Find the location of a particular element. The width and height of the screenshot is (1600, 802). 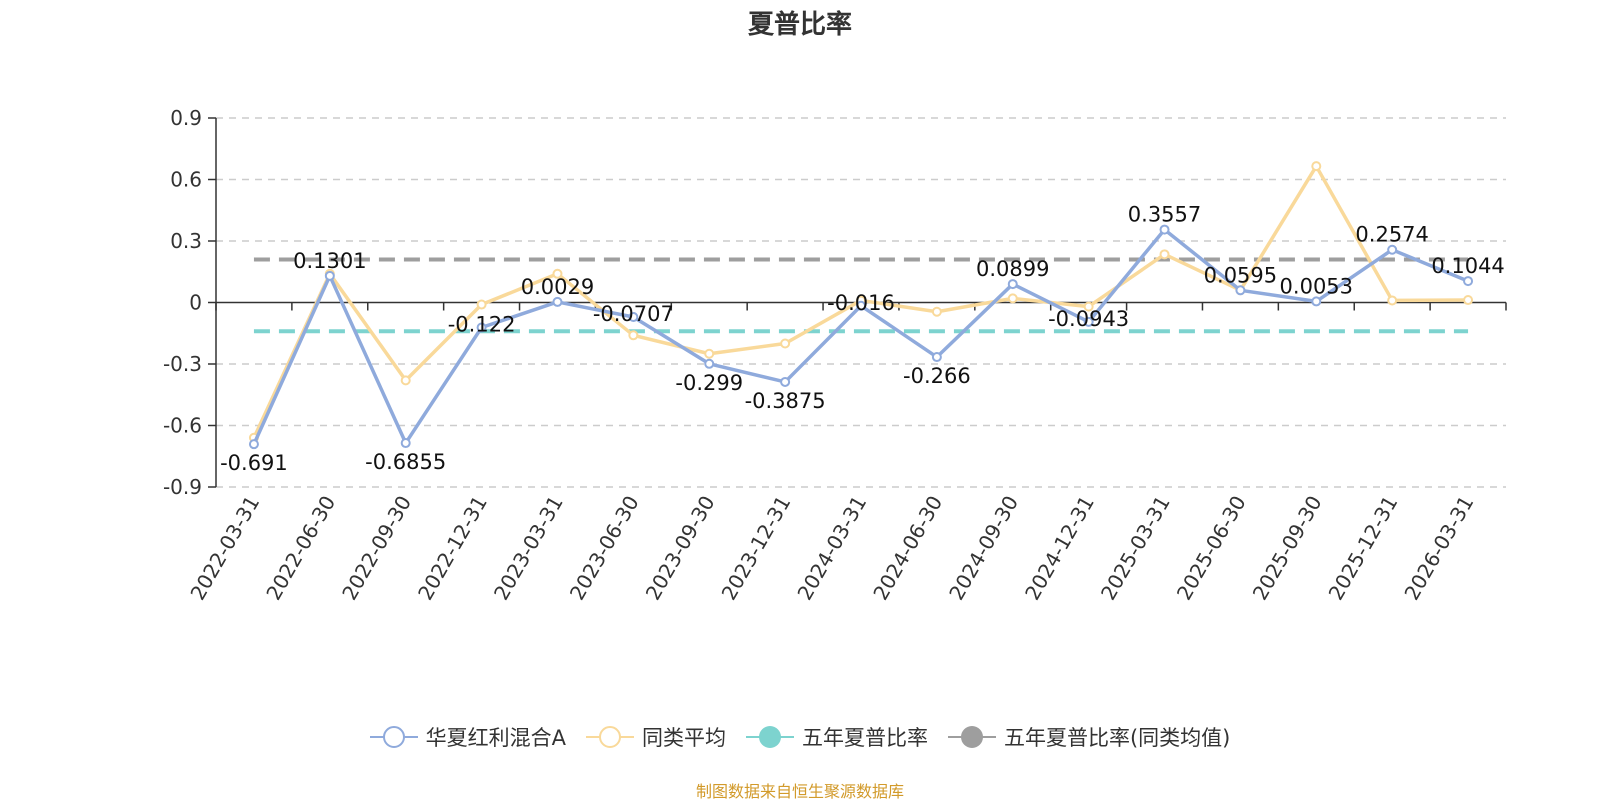

legend-peer-marker-icon is located at coordinates (609, 737).